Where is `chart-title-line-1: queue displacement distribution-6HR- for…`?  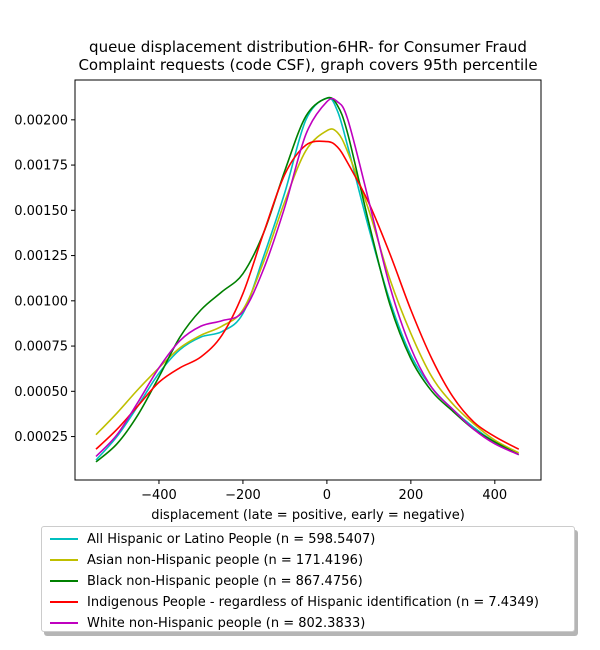
chart-title-line-1: queue displacement distribution-6HR- for… is located at coordinates (308, 47).